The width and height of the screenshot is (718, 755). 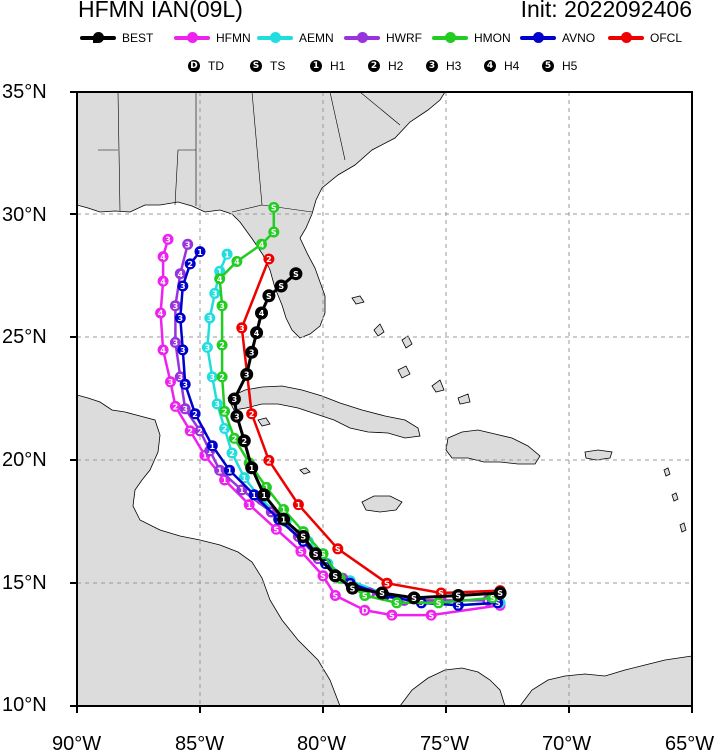 I want to click on legend-line-hmon, so click(x=450, y=37).